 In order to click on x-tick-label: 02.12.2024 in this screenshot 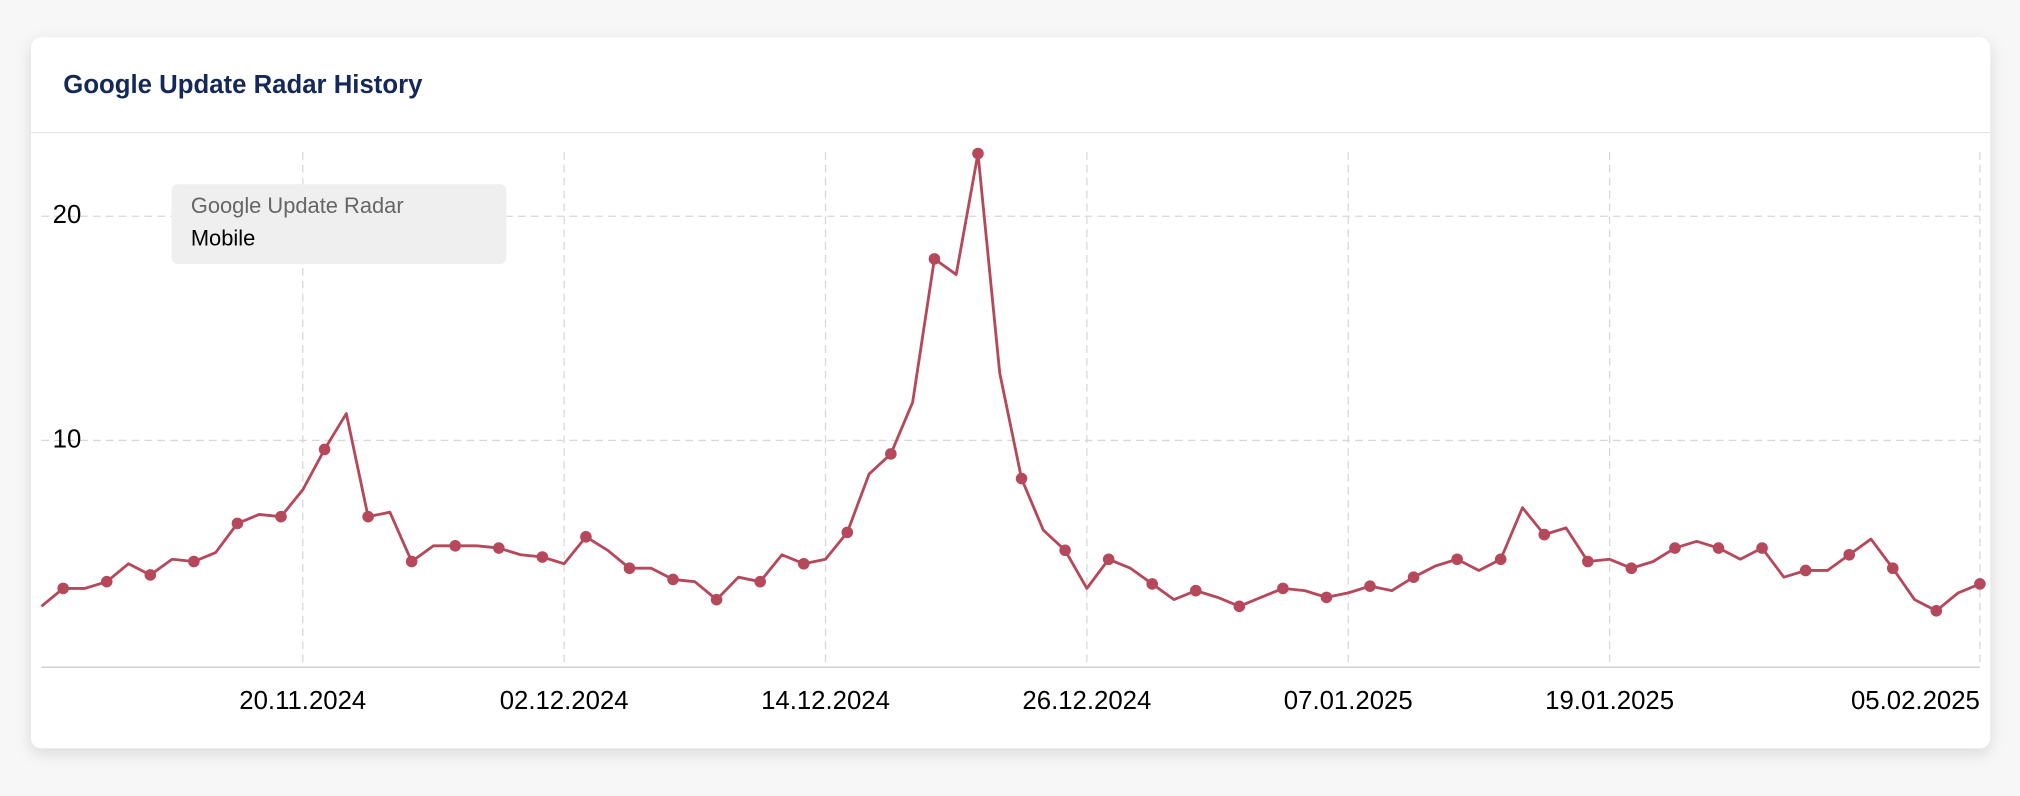, I will do `click(564, 701)`.